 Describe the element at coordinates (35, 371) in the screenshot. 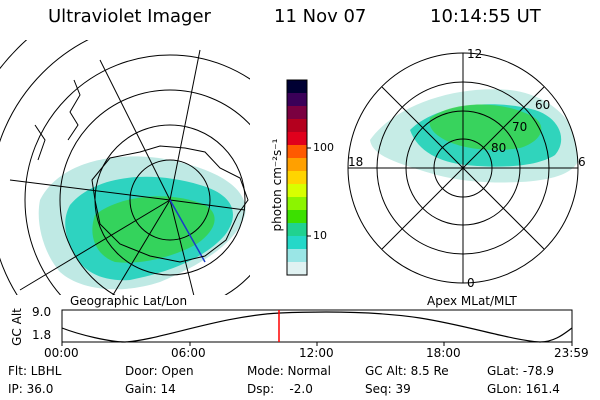

I see `info-flt: Flt: LBHL` at that location.